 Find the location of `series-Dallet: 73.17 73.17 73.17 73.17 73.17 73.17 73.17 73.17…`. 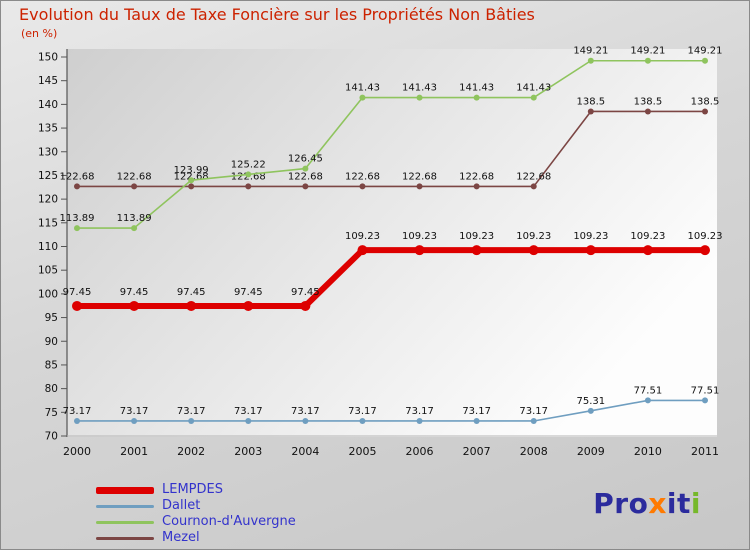

series-Dallet: 73.17 73.17 73.17 73.17 73.17 73.17 73.17 73.17… is located at coordinates (391, 404).